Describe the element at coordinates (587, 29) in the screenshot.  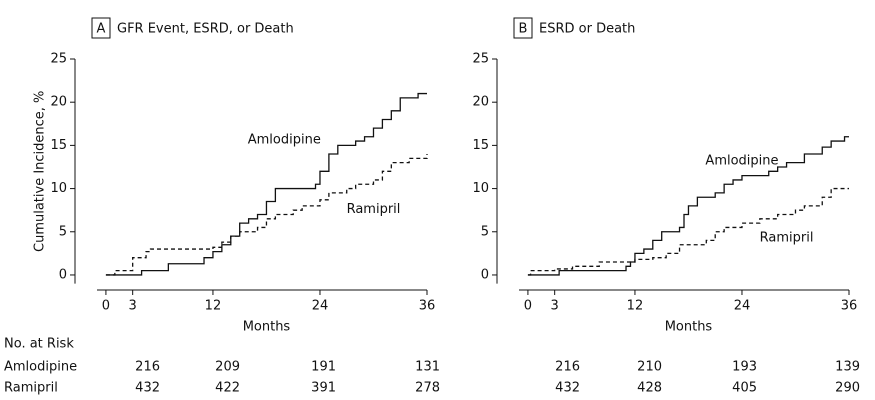
I see `panel-title: ESRD or Death` at that location.